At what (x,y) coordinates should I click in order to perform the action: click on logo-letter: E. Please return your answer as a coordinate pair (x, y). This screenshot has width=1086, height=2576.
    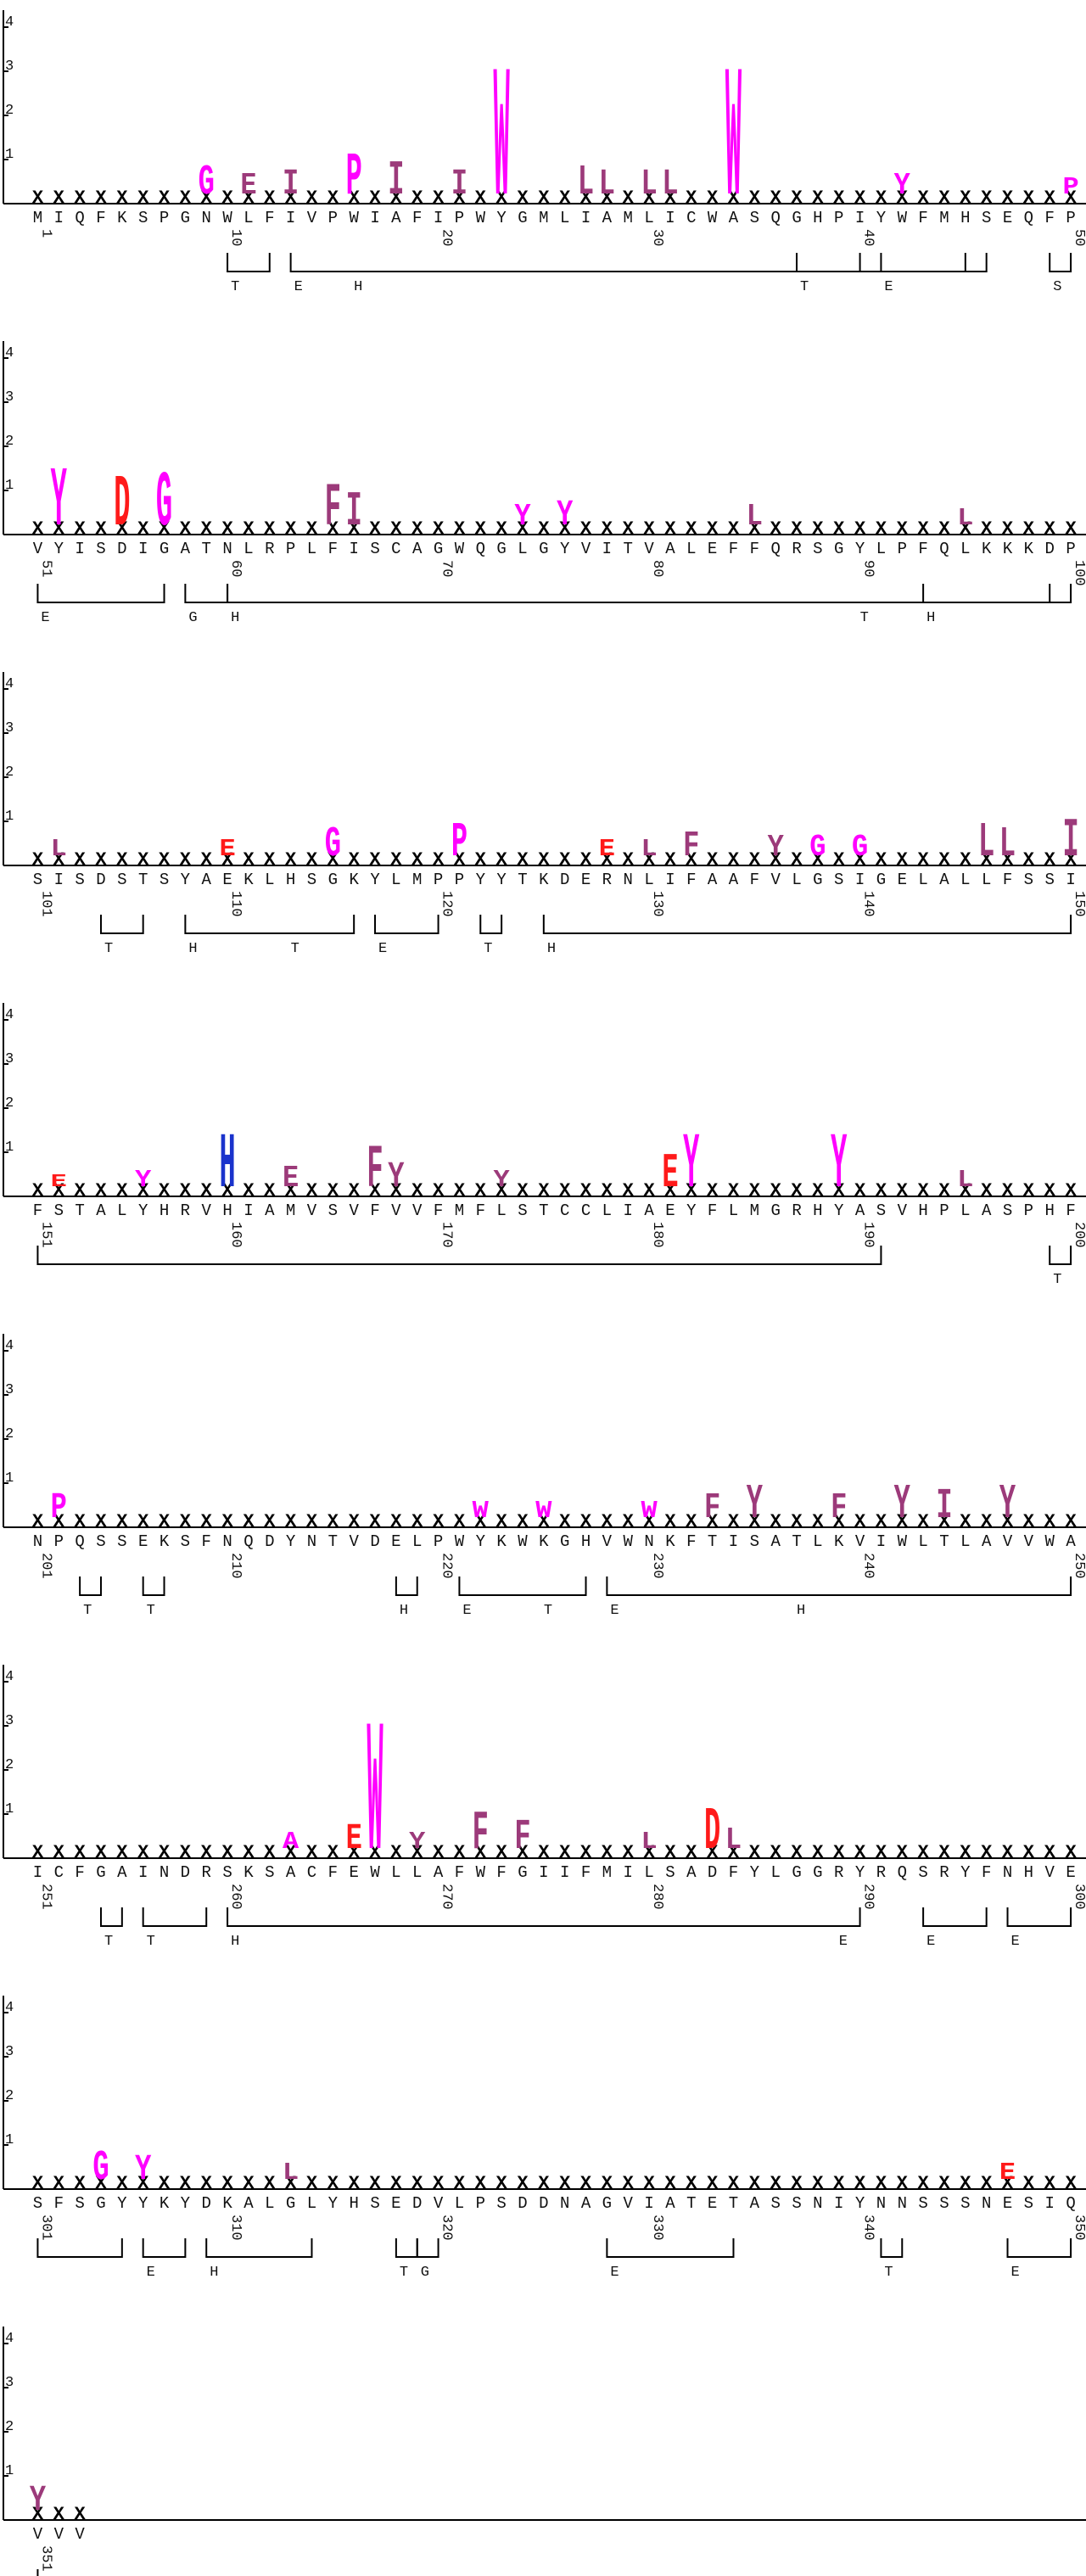
    Looking at the image, I should click on (227, 849).